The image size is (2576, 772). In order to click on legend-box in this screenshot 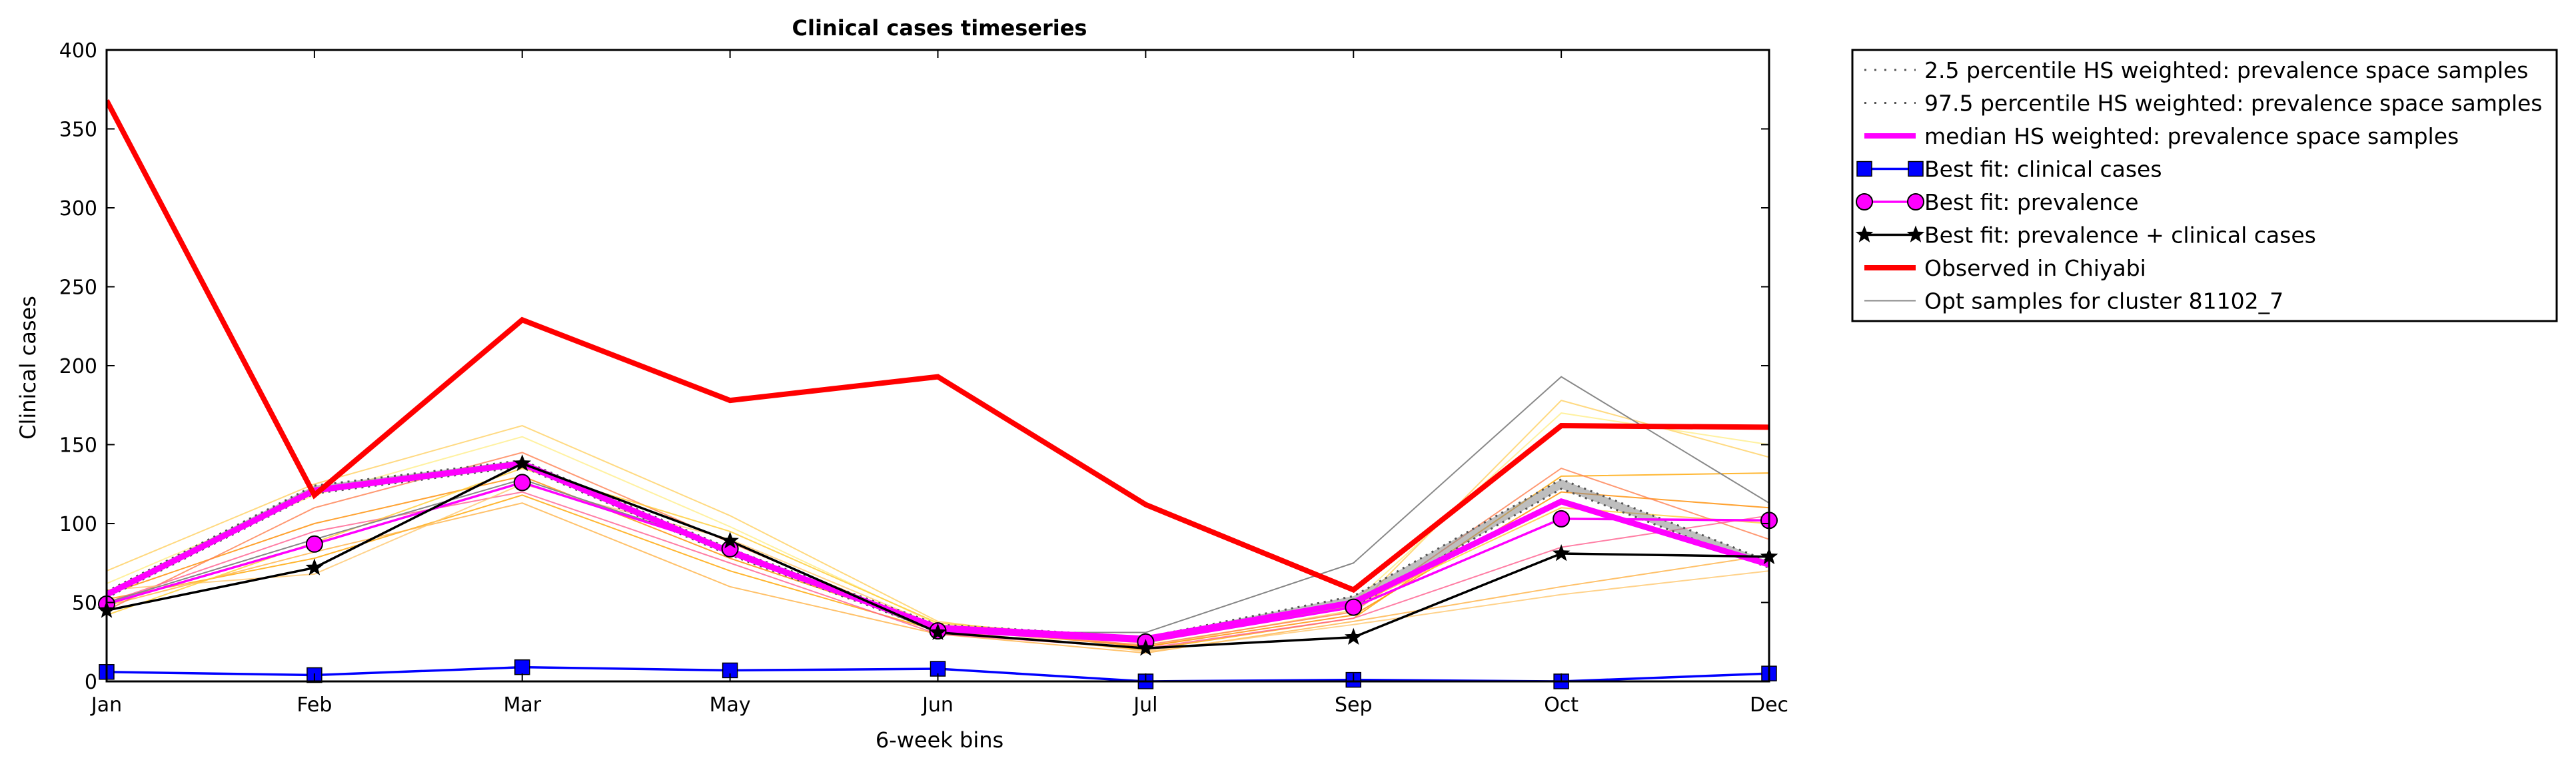, I will do `click(2204, 185)`.